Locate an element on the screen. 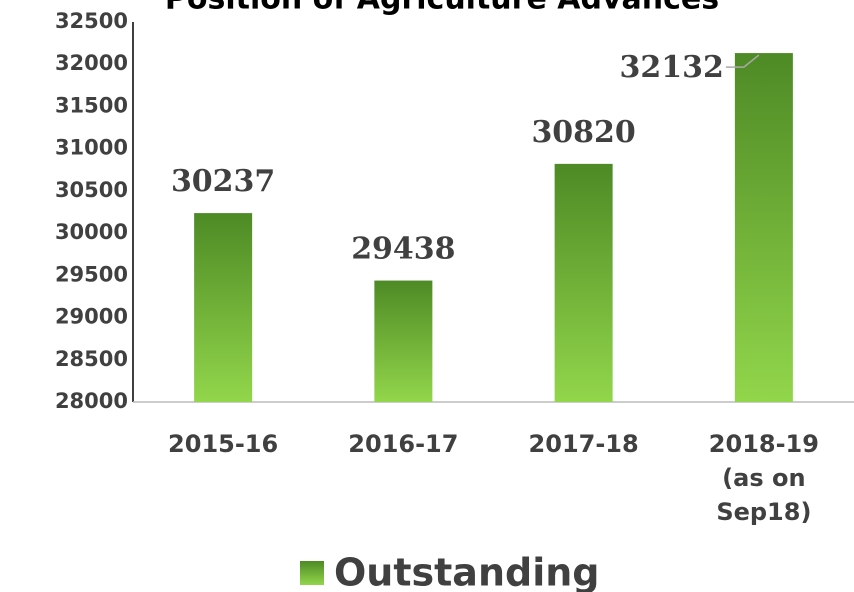  y-tick-label: 32000 is located at coordinates (91, 63).